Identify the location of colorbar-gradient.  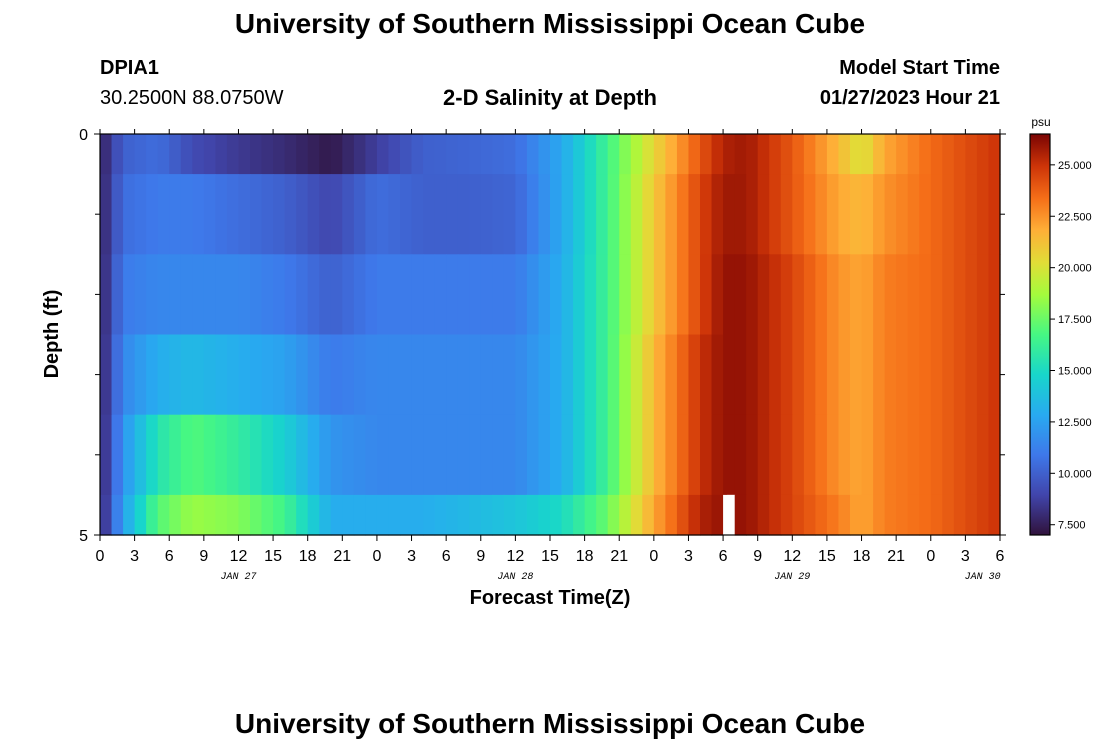
(1040, 334).